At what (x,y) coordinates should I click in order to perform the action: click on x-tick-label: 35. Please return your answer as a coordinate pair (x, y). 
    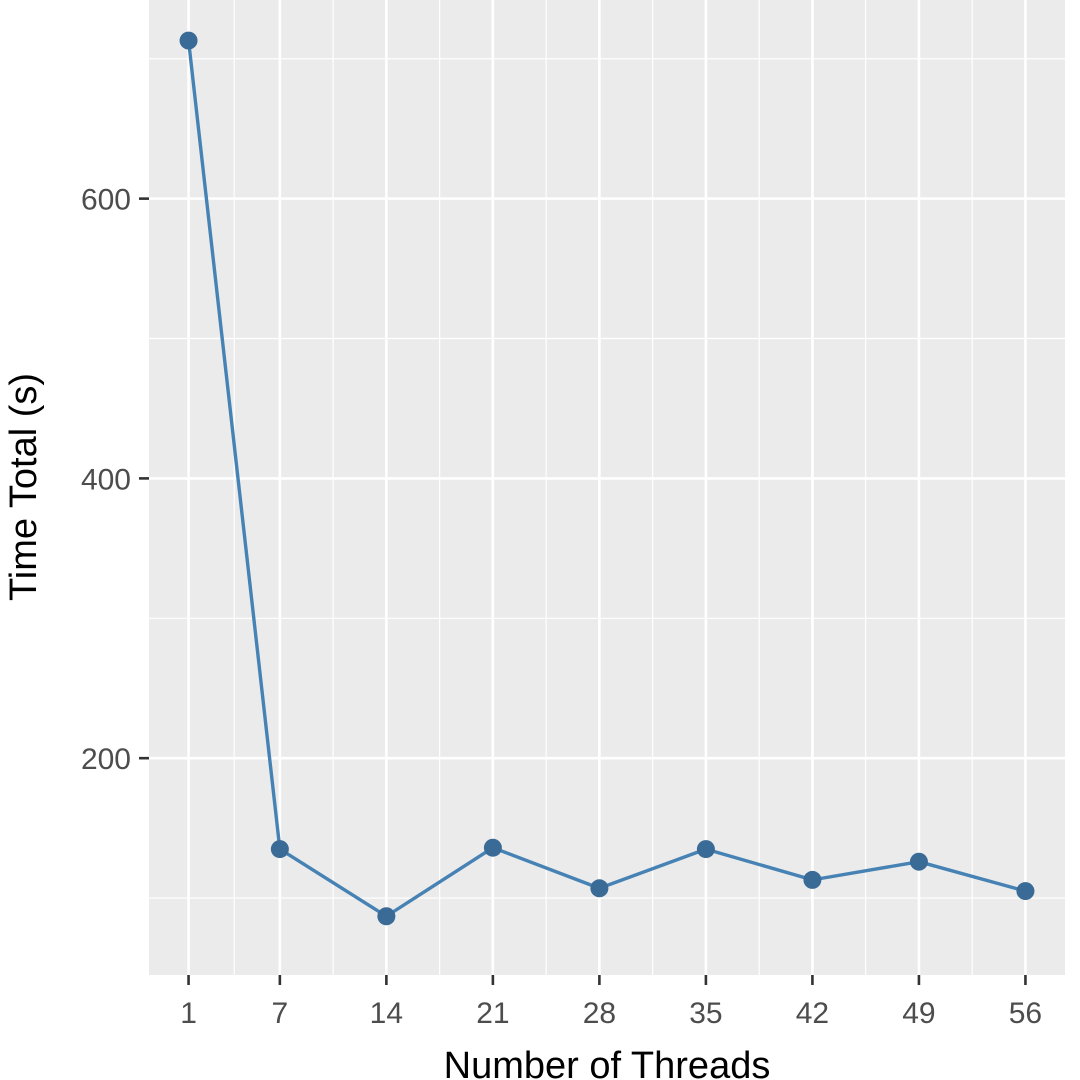
    Looking at the image, I should click on (705, 1013).